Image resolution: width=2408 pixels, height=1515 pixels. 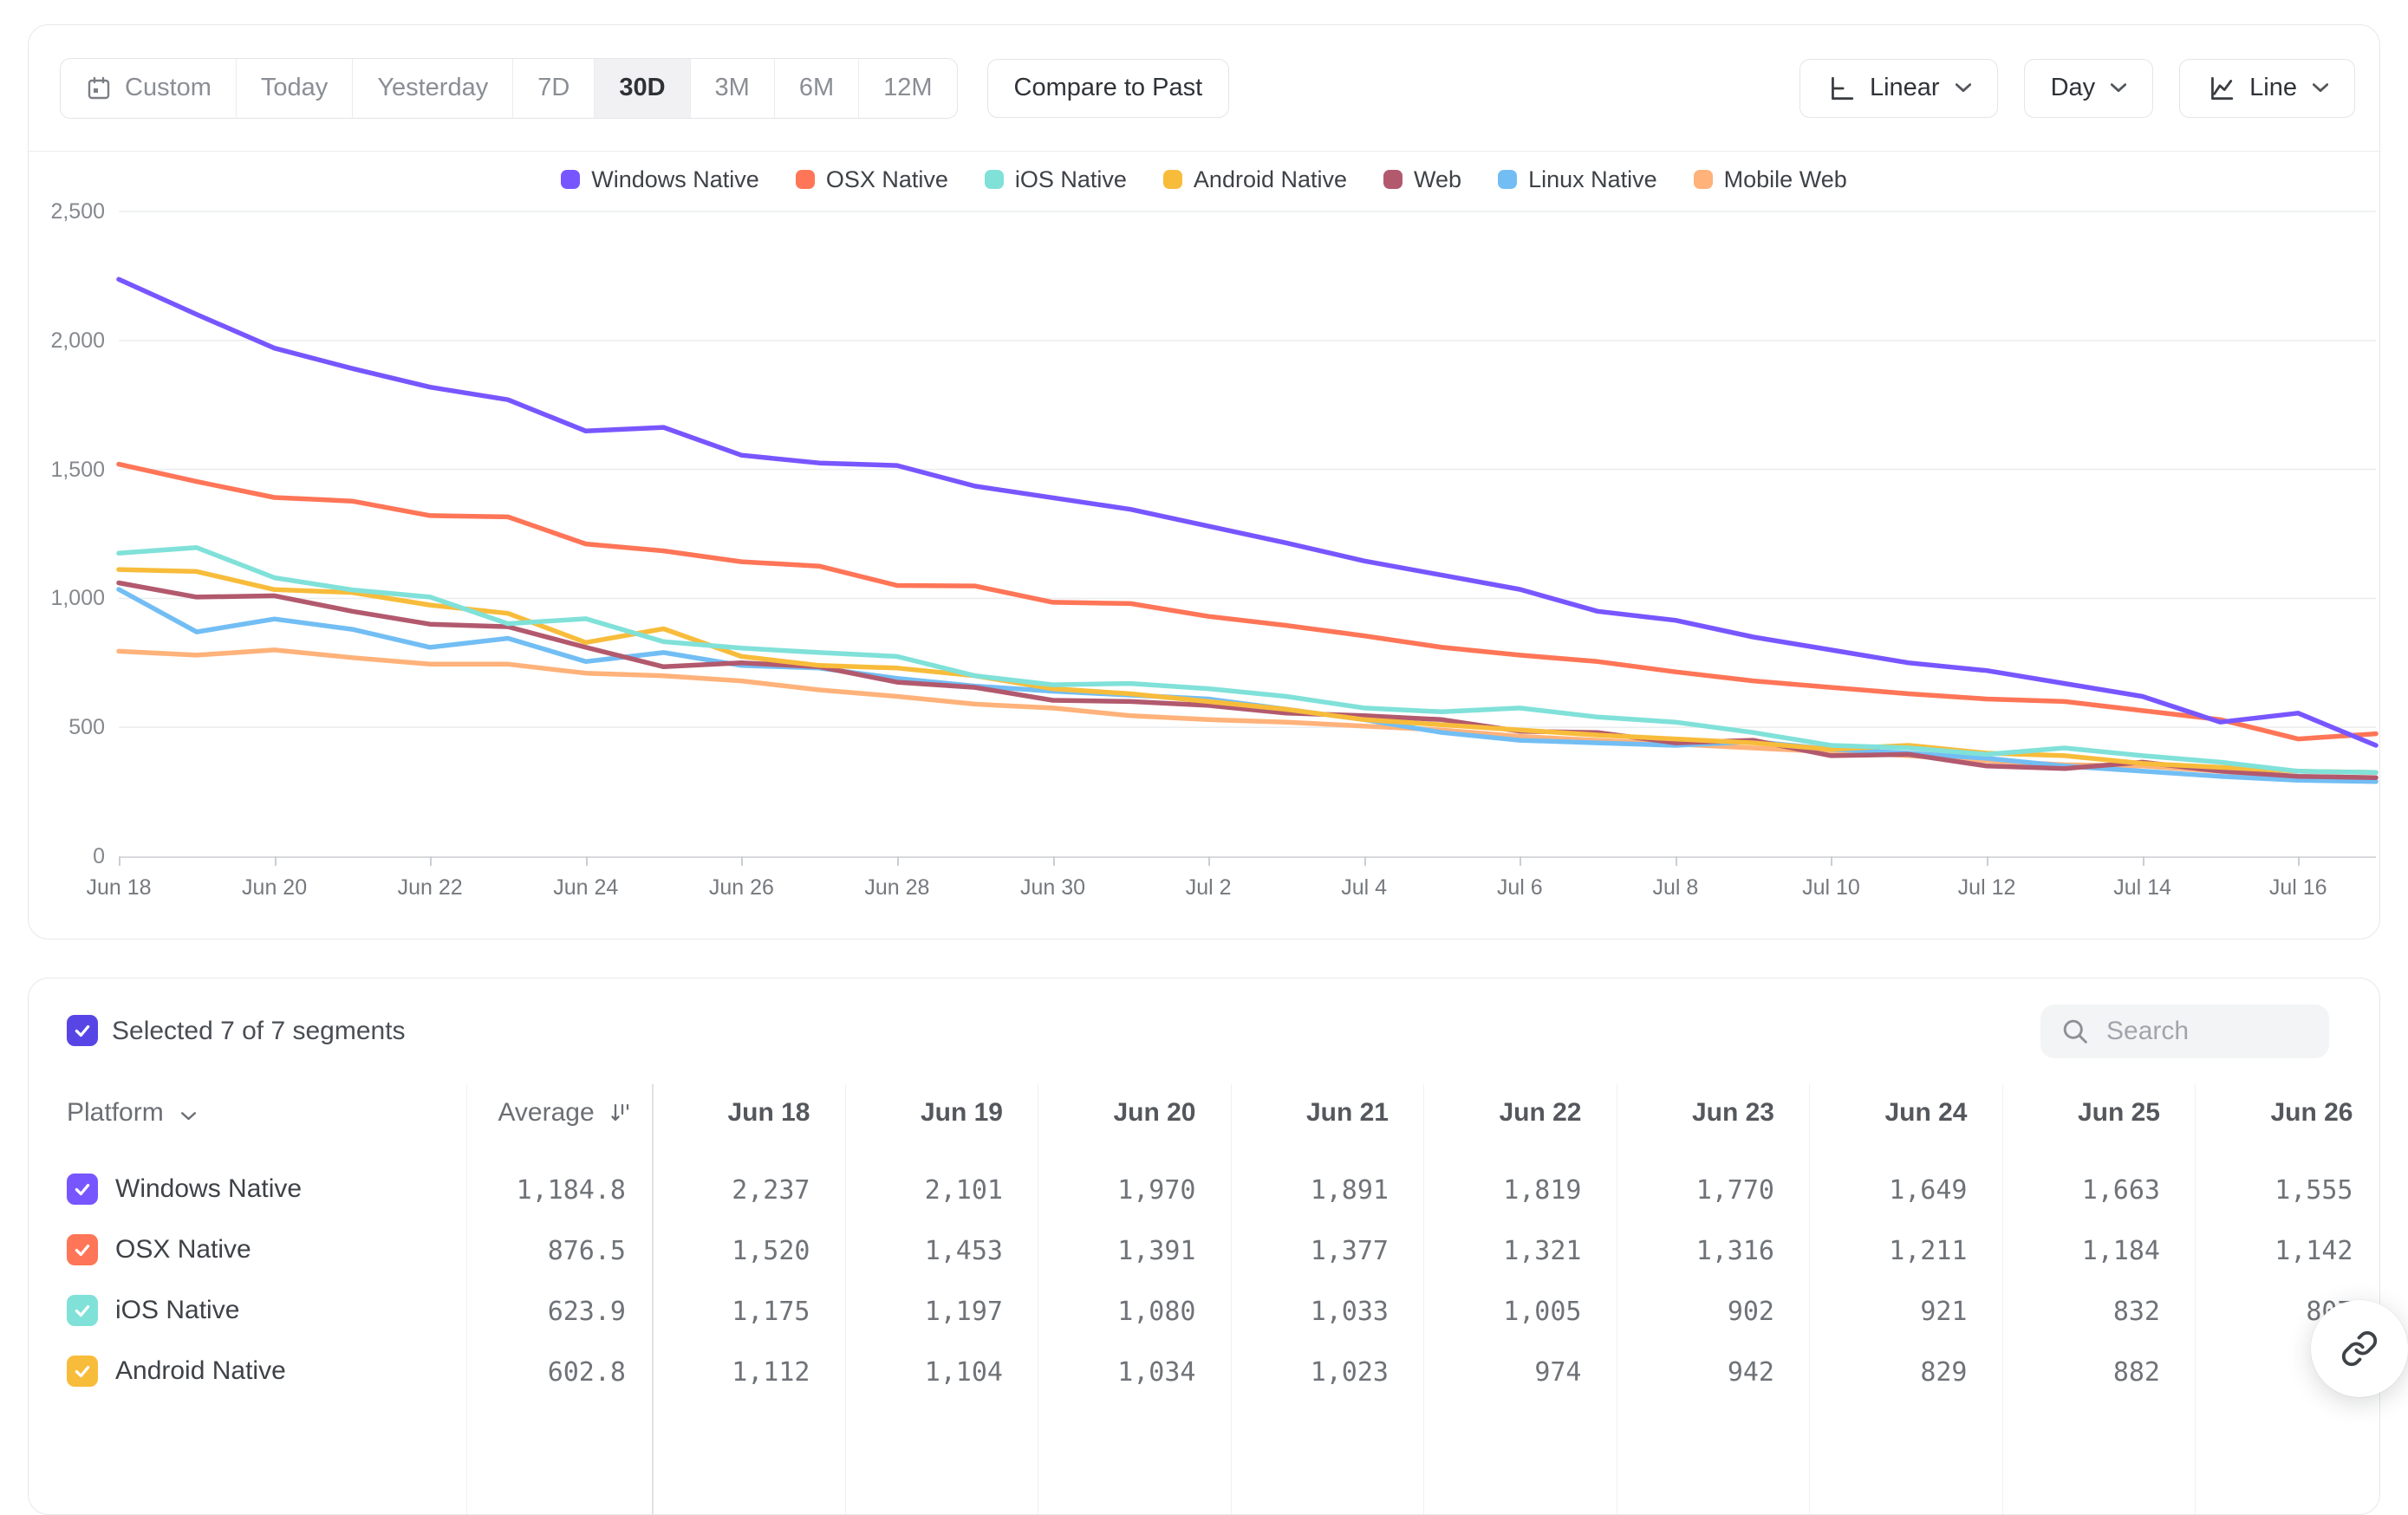 I want to click on average-header-label: Average, so click(x=546, y=1112).